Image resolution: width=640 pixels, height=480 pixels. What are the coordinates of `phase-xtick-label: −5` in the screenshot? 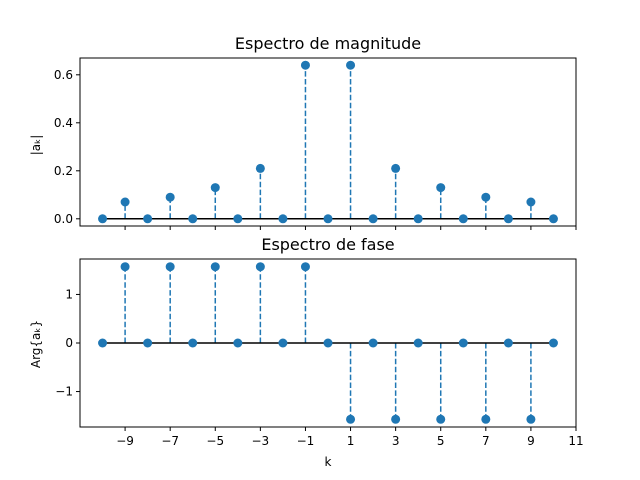 It's located at (215, 441).